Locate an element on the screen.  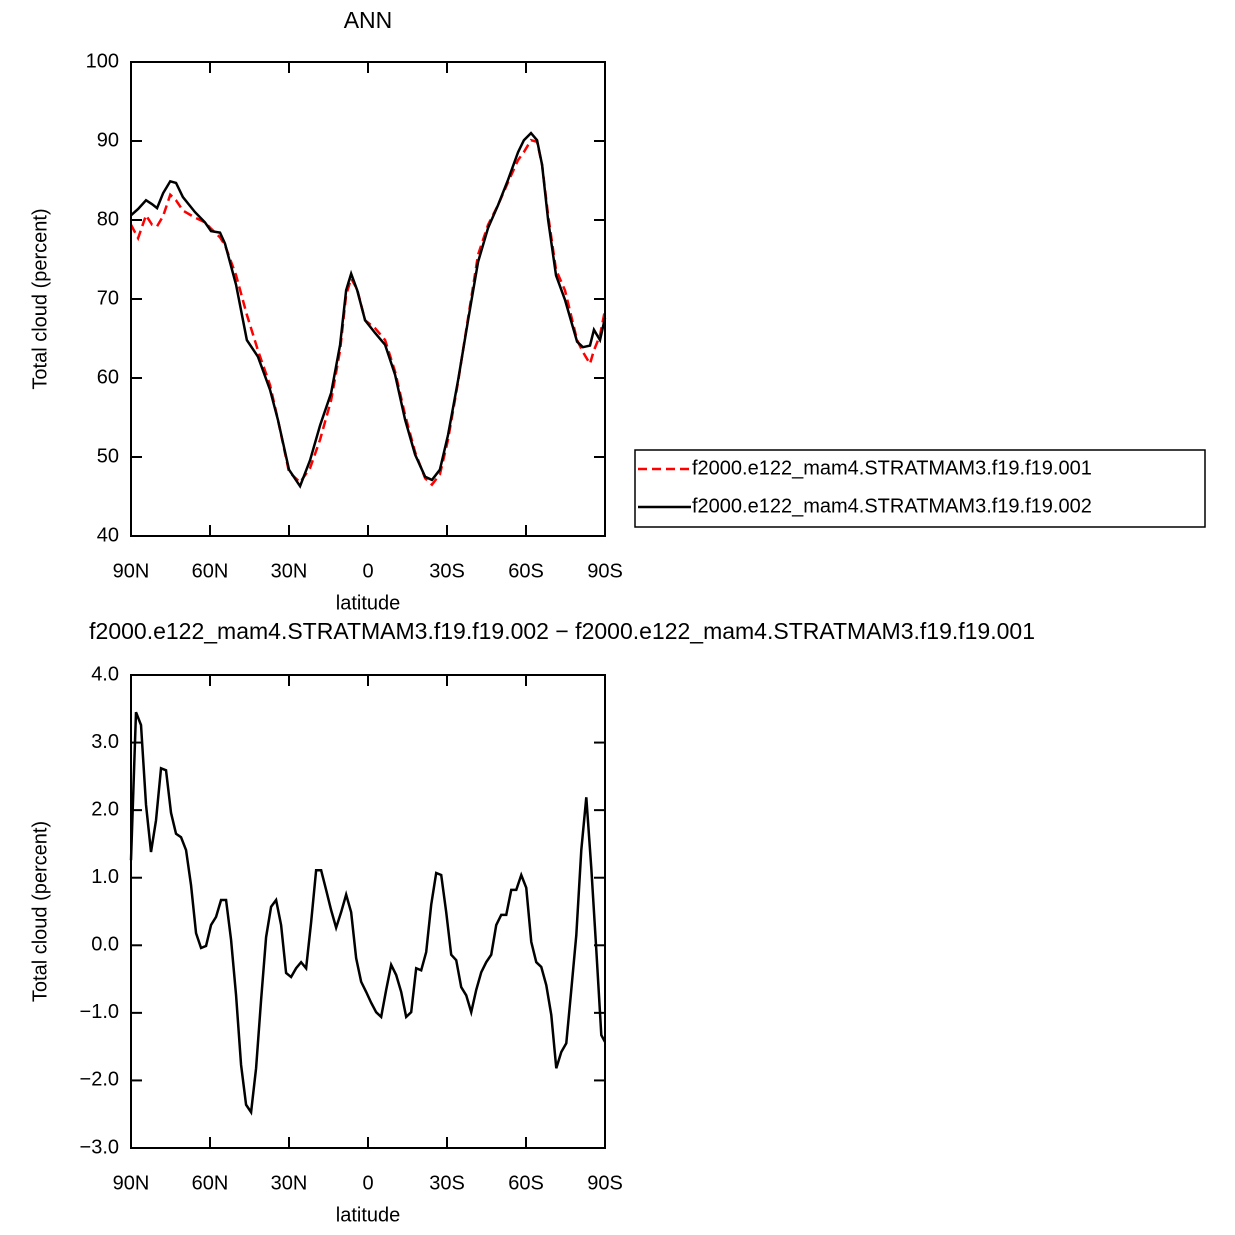
chart-title: ANN is located at coordinates (368, 20).